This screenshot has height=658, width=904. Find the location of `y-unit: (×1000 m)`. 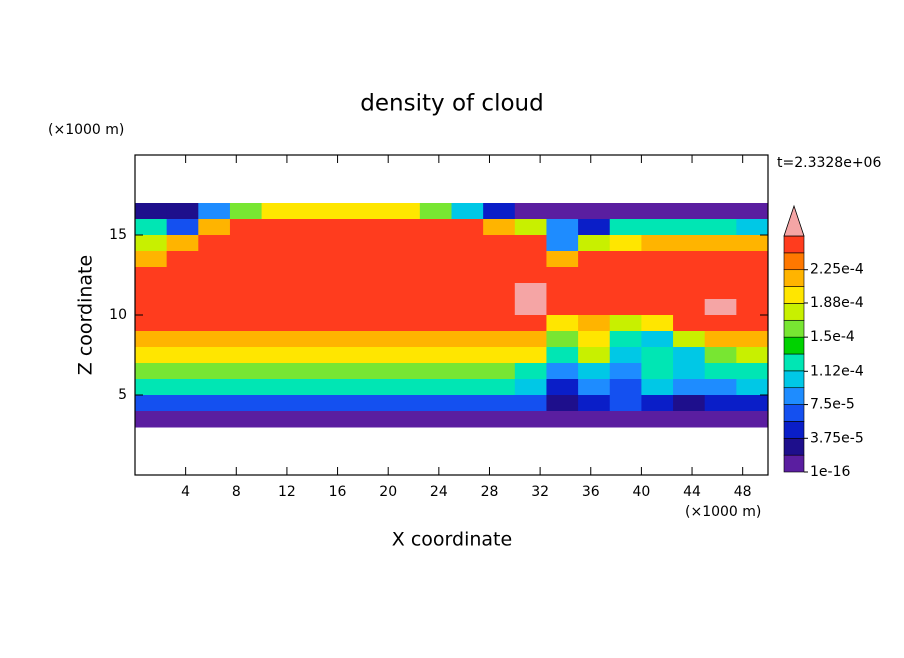

y-unit: (×1000 m) is located at coordinates (86, 130).